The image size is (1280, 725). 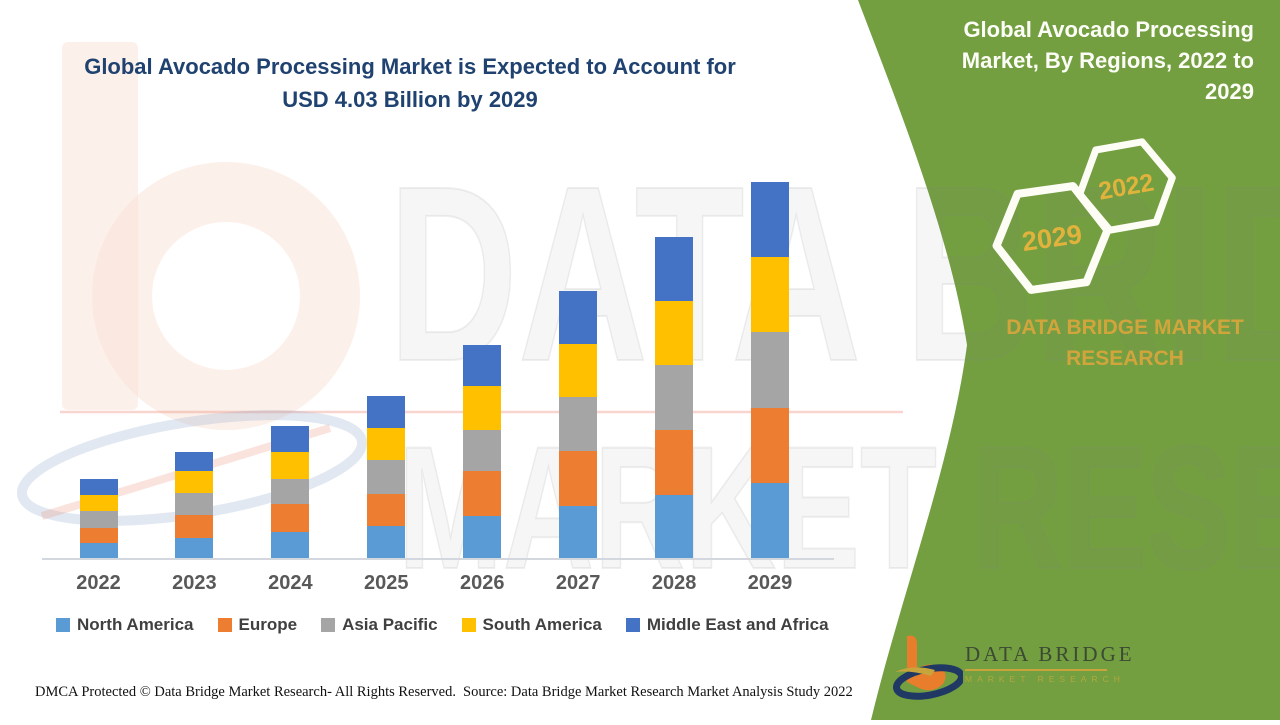 What do you see at coordinates (737, 624) in the screenshot?
I see `legend-label: Middle East and Africa` at bounding box center [737, 624].